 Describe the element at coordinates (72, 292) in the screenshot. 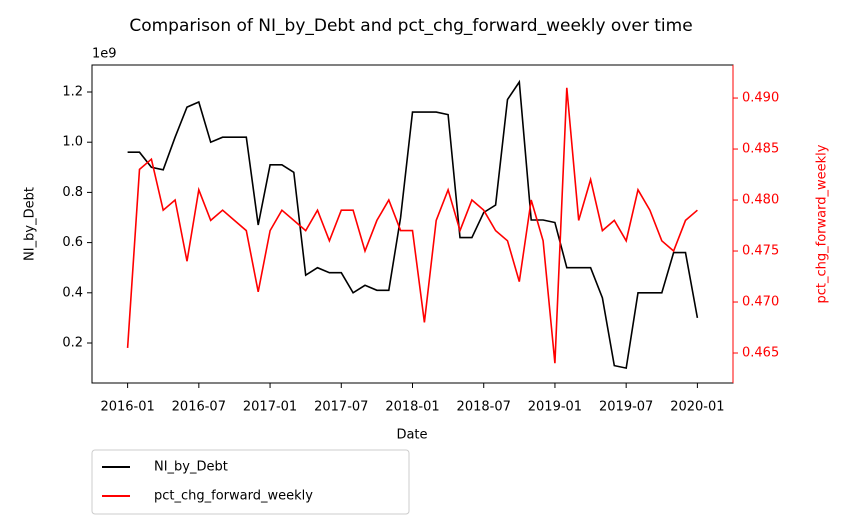

I see `y-tick-label: 0.4` at that location.